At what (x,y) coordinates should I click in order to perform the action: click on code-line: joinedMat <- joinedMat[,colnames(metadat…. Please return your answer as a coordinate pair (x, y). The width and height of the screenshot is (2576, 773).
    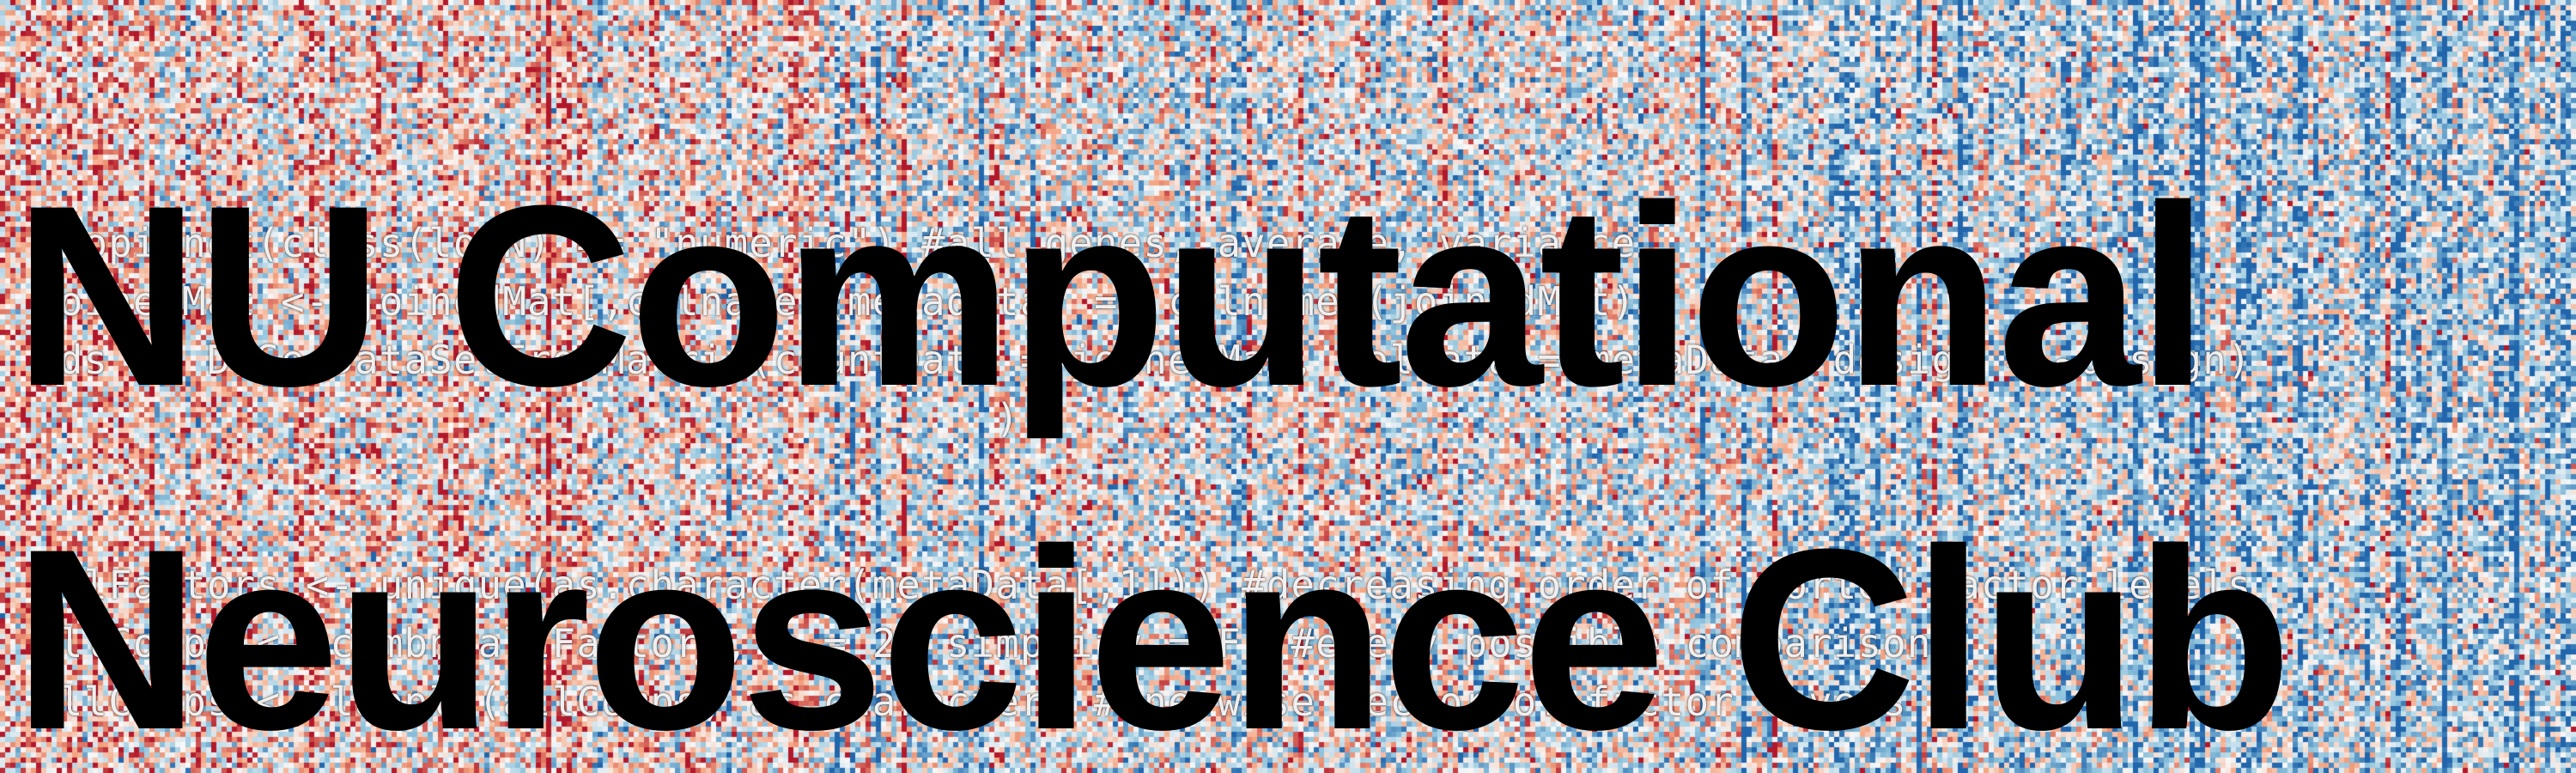
    Looking at the image, I should click on (847, 301).